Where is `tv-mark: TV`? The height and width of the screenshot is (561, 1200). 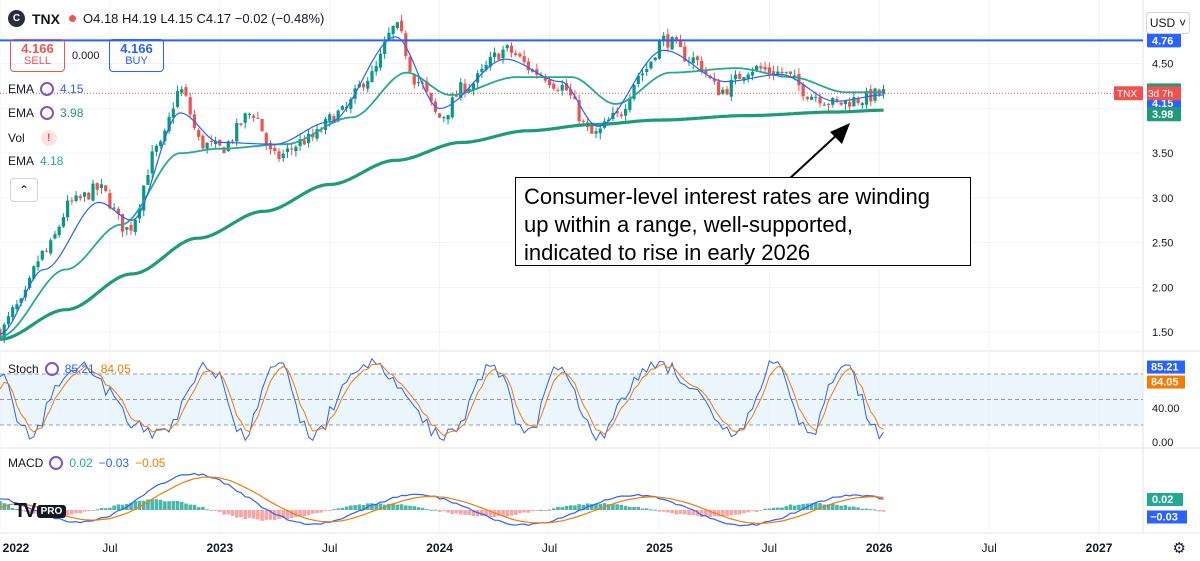 tv-mark: TV is located at coordinates (25, 511).